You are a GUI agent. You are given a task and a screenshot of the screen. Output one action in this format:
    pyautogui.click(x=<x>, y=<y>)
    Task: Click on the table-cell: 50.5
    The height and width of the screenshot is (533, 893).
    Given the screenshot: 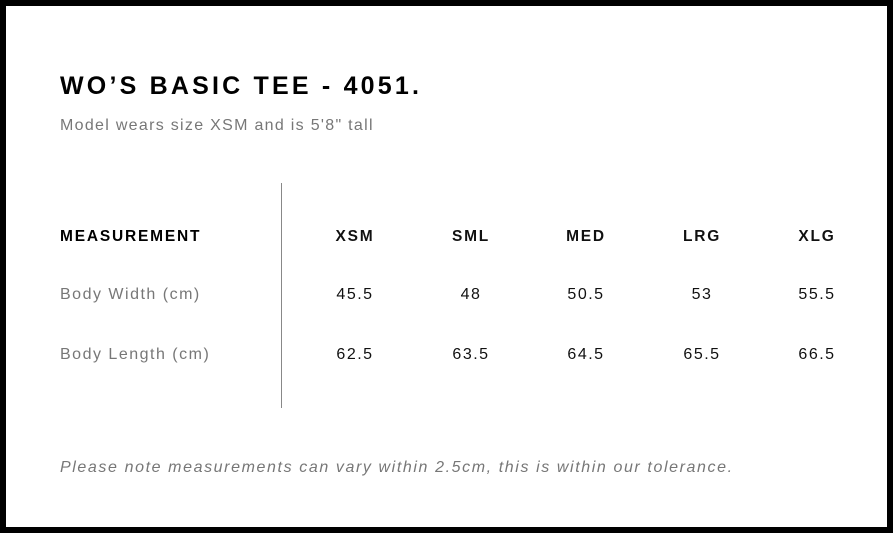 What is the action you would take?
    pyautogui.click(x=586, y=294)
    